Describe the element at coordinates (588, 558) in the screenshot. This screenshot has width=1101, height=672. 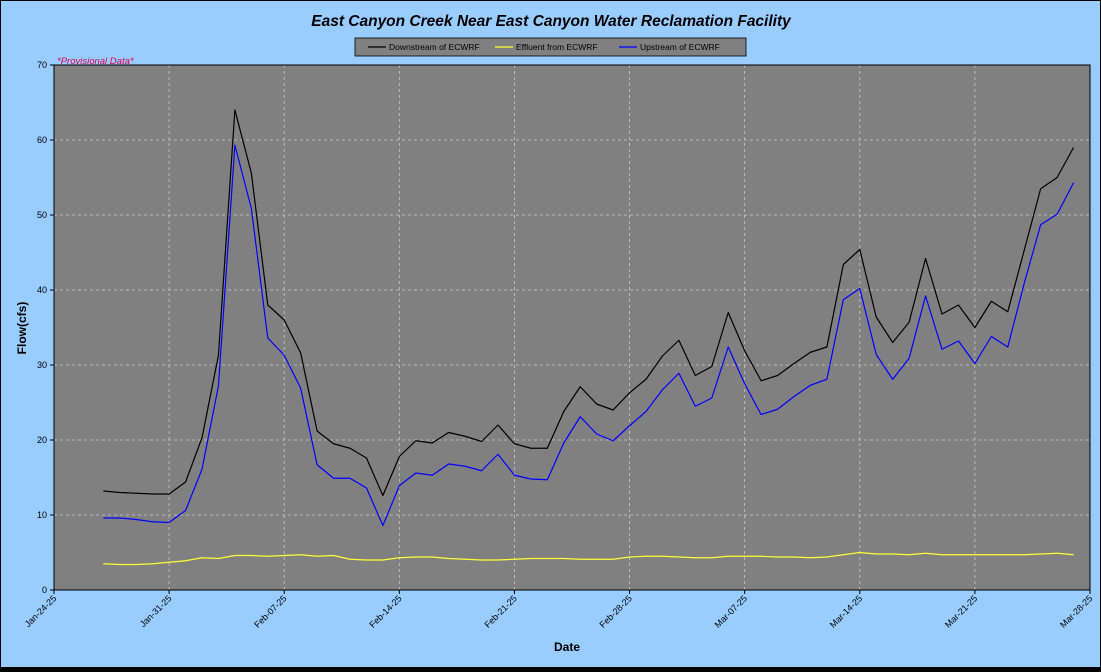
I see `series-line-effluent-from-ecwrf` at that location.